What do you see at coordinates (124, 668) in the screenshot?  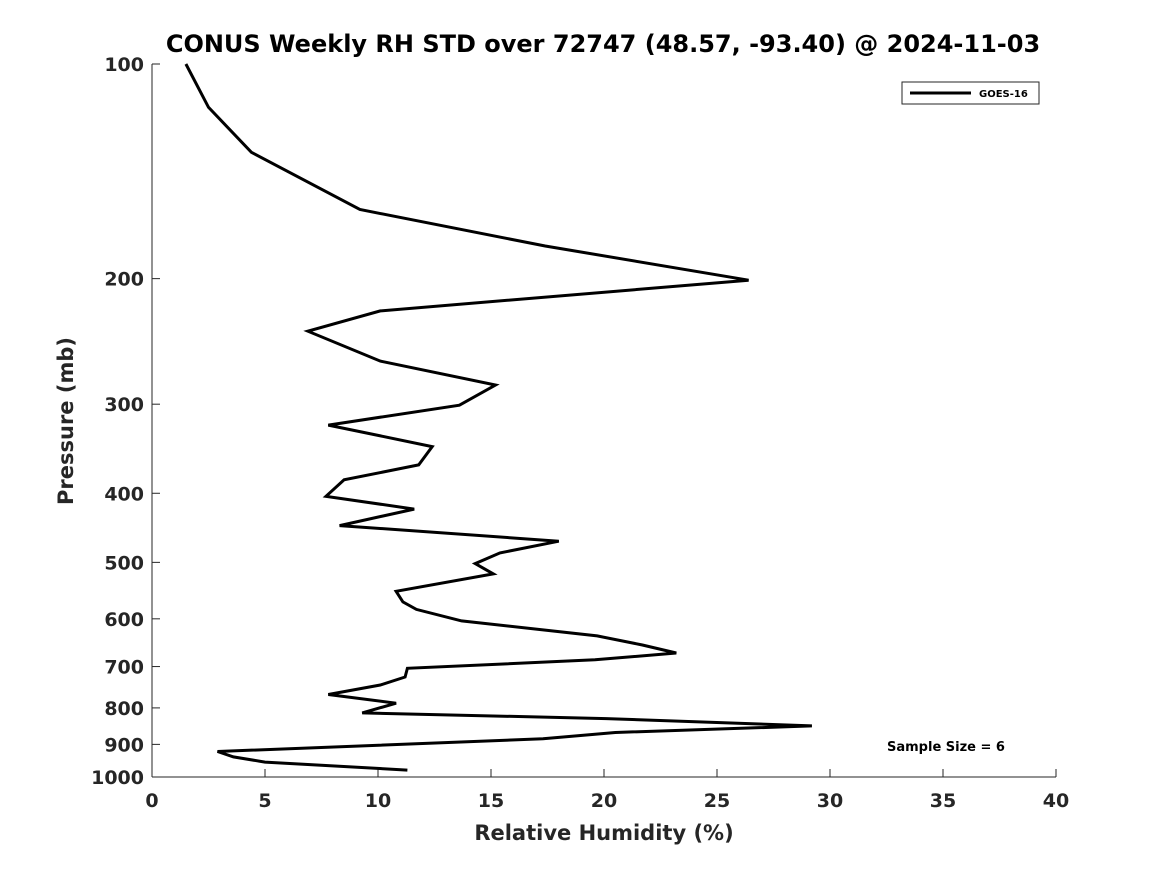 I see `y-tick-label: 700` at bounding box center [124, 668].